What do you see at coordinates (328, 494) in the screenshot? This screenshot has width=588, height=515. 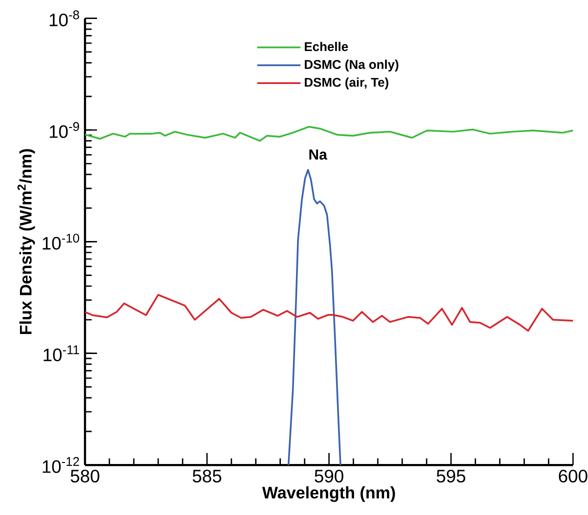 I see `x-axis-title: Wavelength (nm)` at bounding box center [328, 494].